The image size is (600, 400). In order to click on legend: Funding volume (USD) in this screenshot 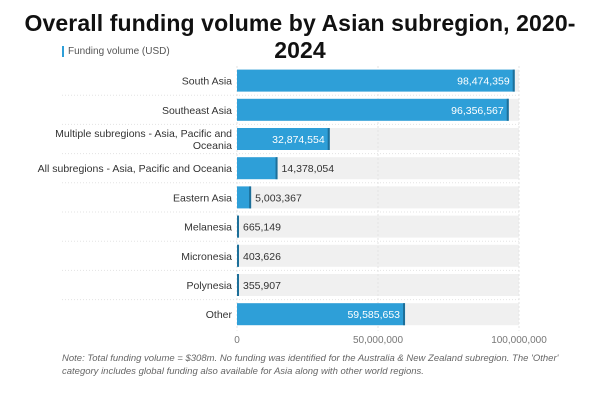, I will do `click(116, 51)`.